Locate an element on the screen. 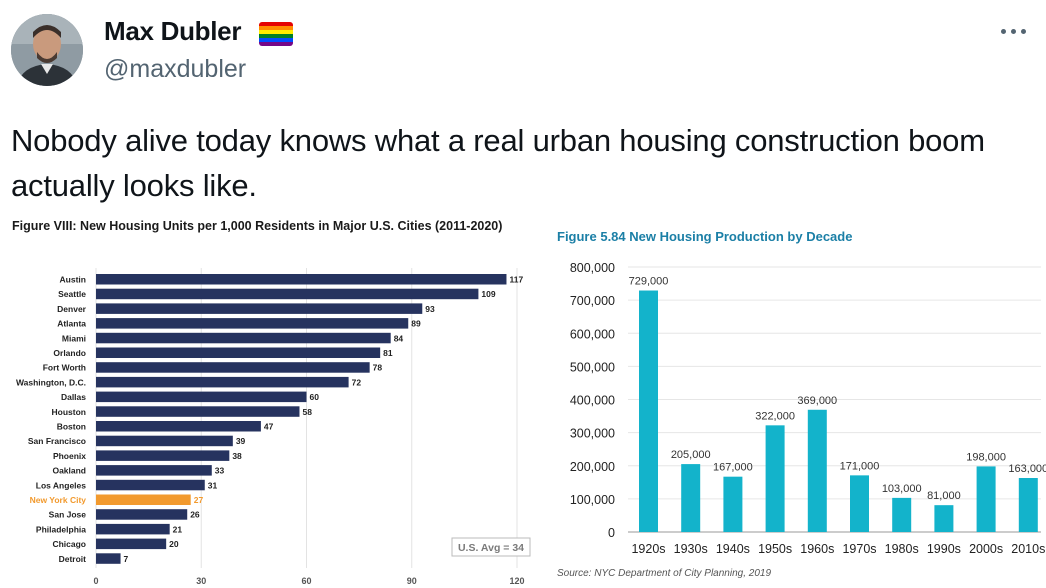 The width and height of the screenshot is (1046, 588). avatar is located at coordinates (47, 50).